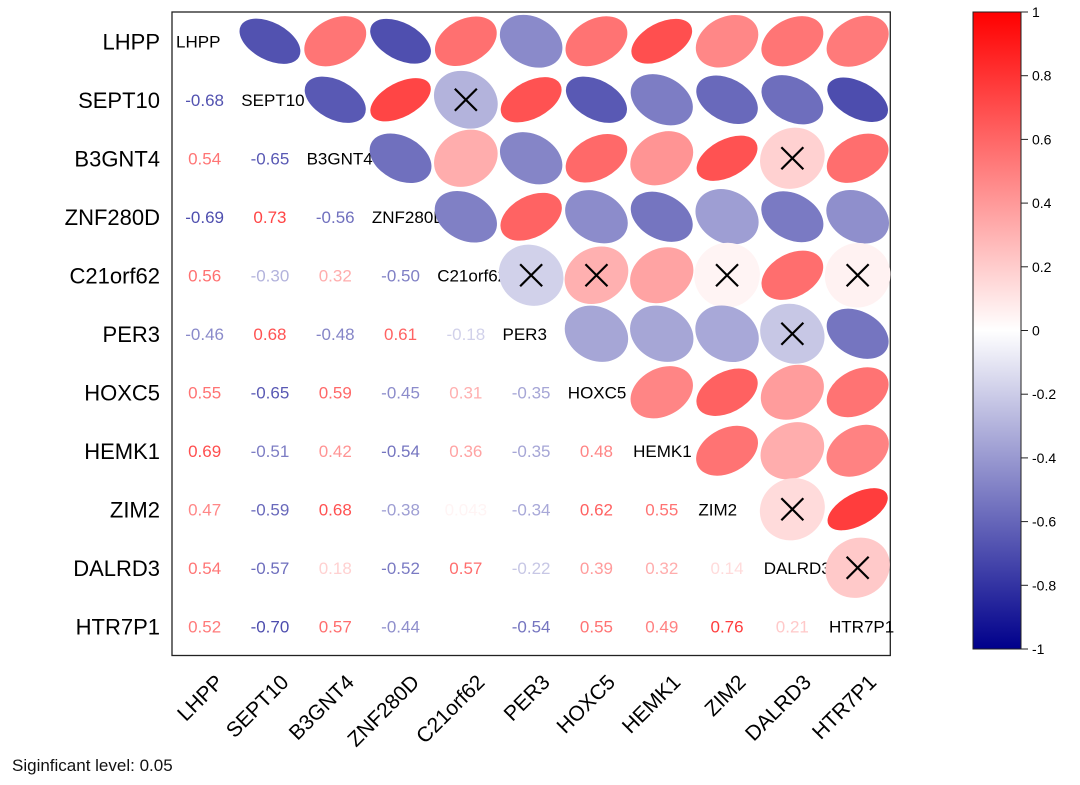 This screenshot has width=1080, height=785. What do you see at coordinates (1042, 139) in the screenshot?
I see `colorbar-tick-label: 0.6` at bounding box center [1042, 139].